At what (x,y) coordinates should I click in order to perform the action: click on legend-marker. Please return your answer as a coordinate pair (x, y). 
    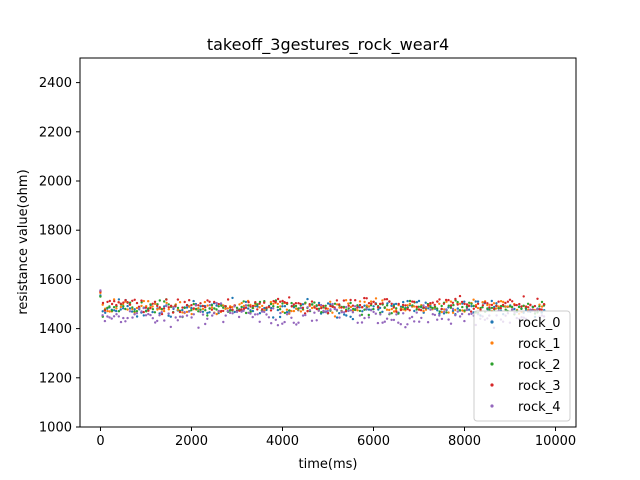
    Looking at the image, I should click on (491, 342).